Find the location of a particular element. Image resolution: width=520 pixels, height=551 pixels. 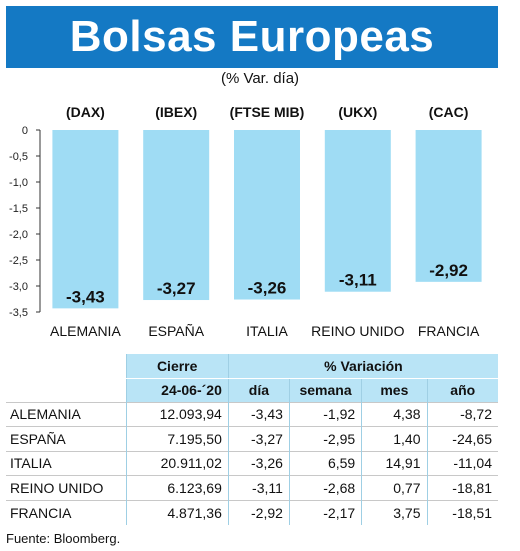

bar-value-label: -3,11 is located at coordinates (358, 280).